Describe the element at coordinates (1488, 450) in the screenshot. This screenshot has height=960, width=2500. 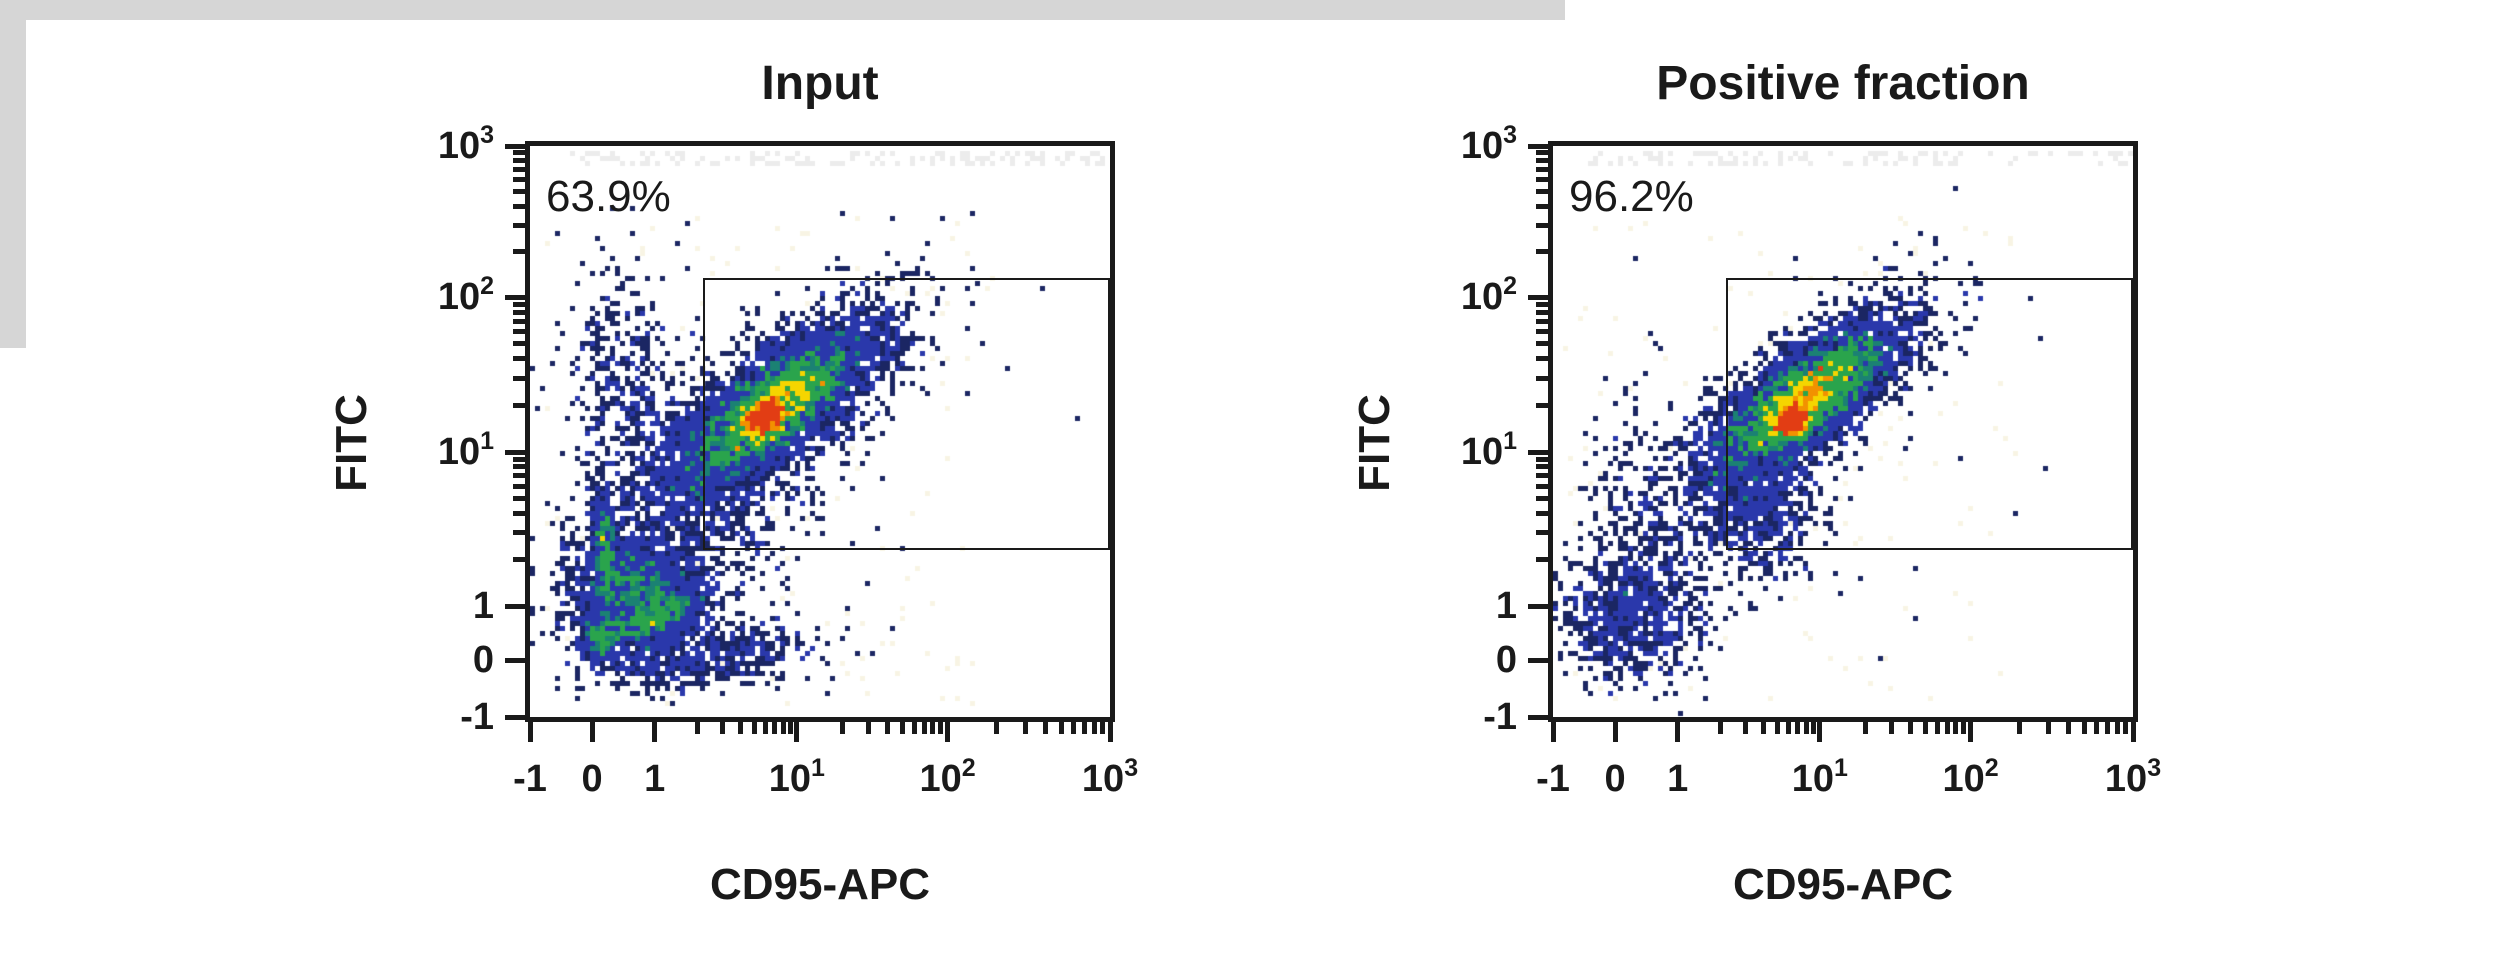
I see `y-tick-label: 10¹` at that location.